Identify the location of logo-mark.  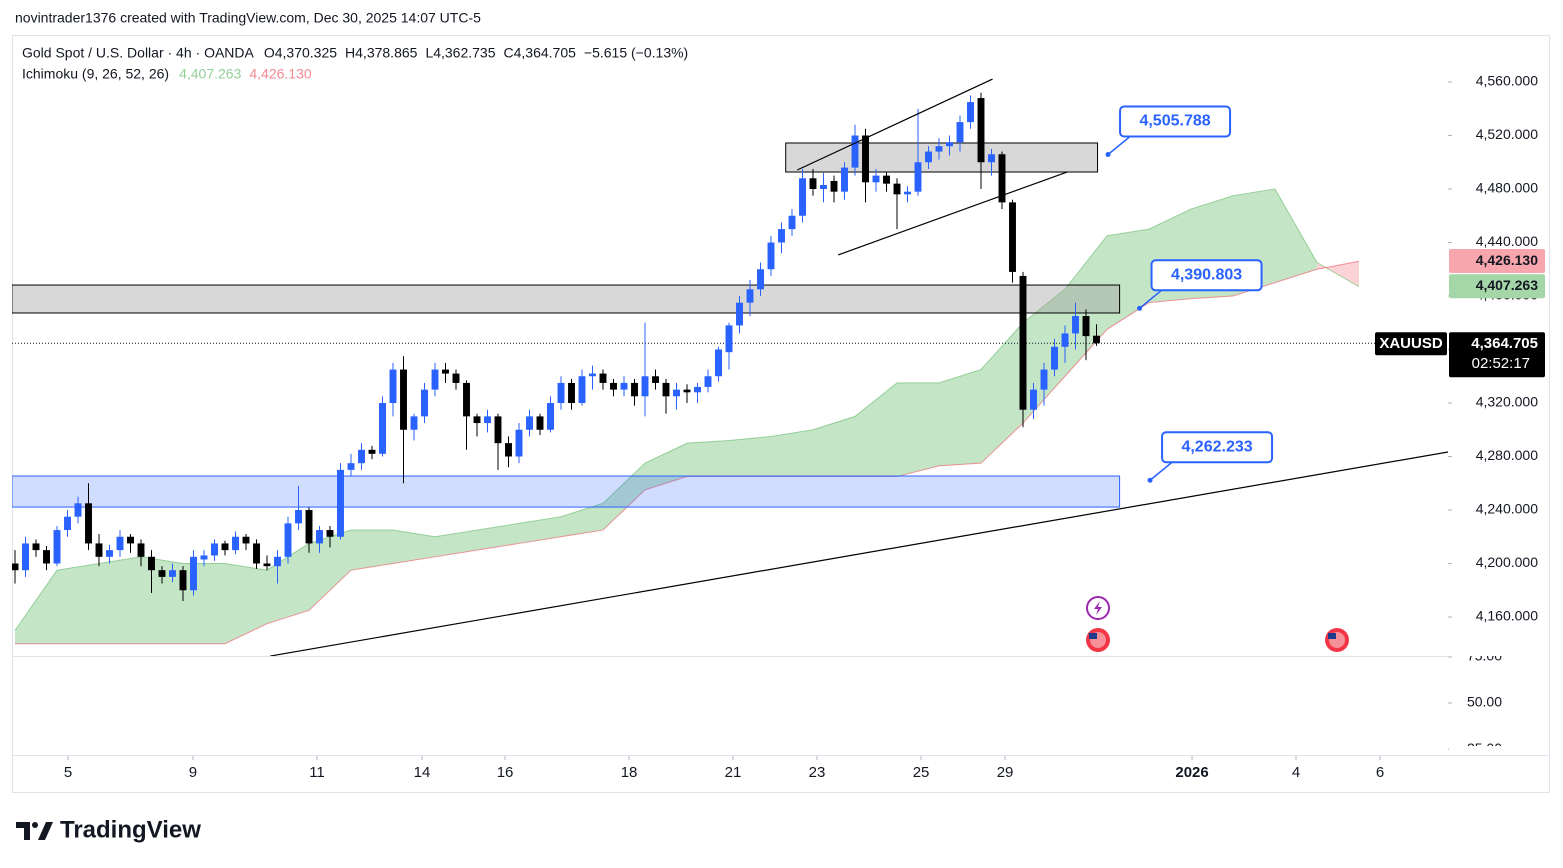
(23, 831).